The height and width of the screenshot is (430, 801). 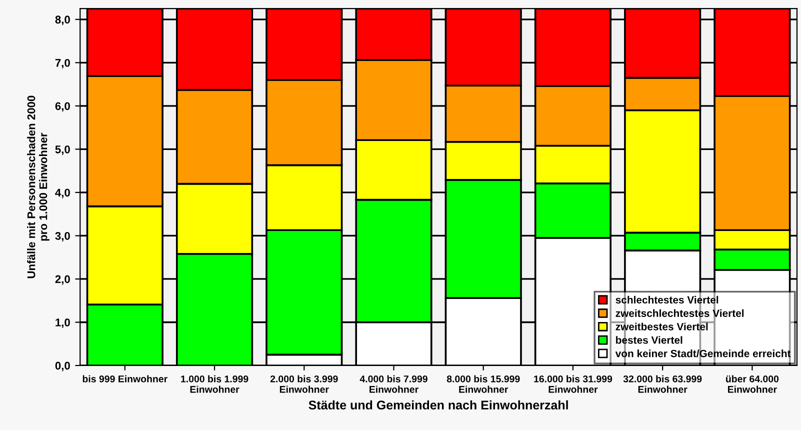 I want to click on y-tick-label: 3,0, so click(x=62, y=237).